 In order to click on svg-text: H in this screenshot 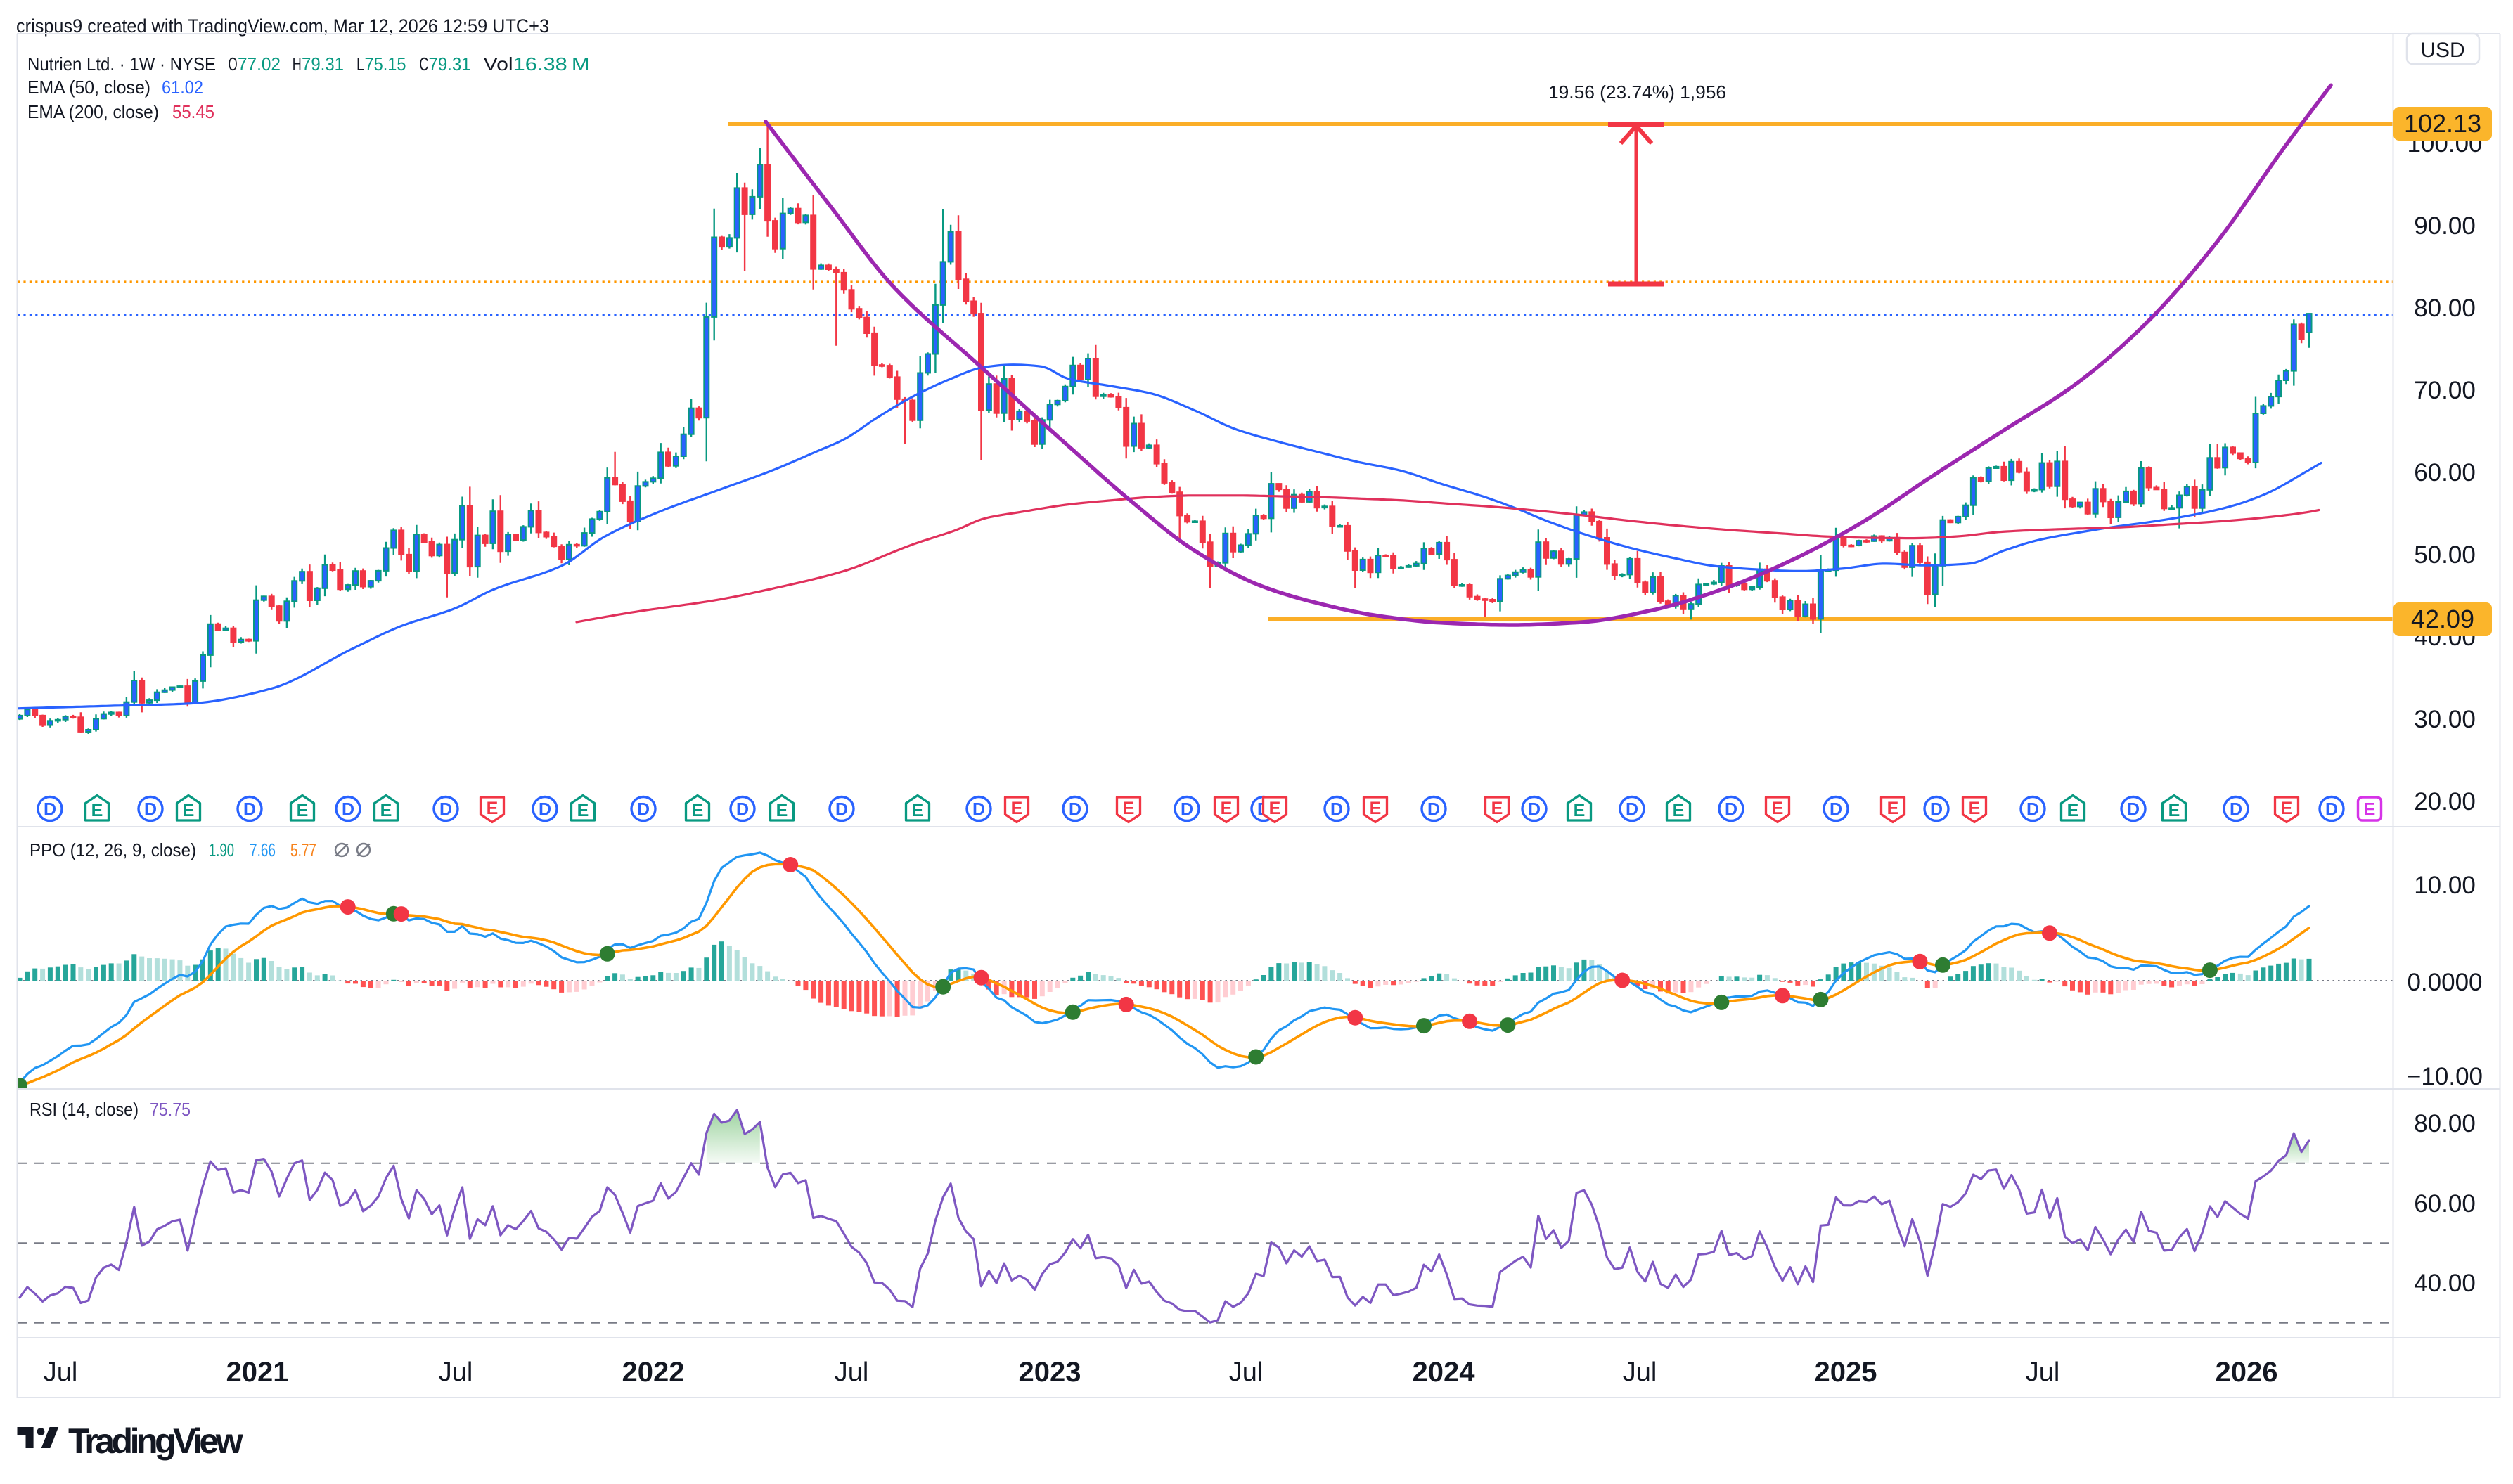, I will do `click(297, 64)`.